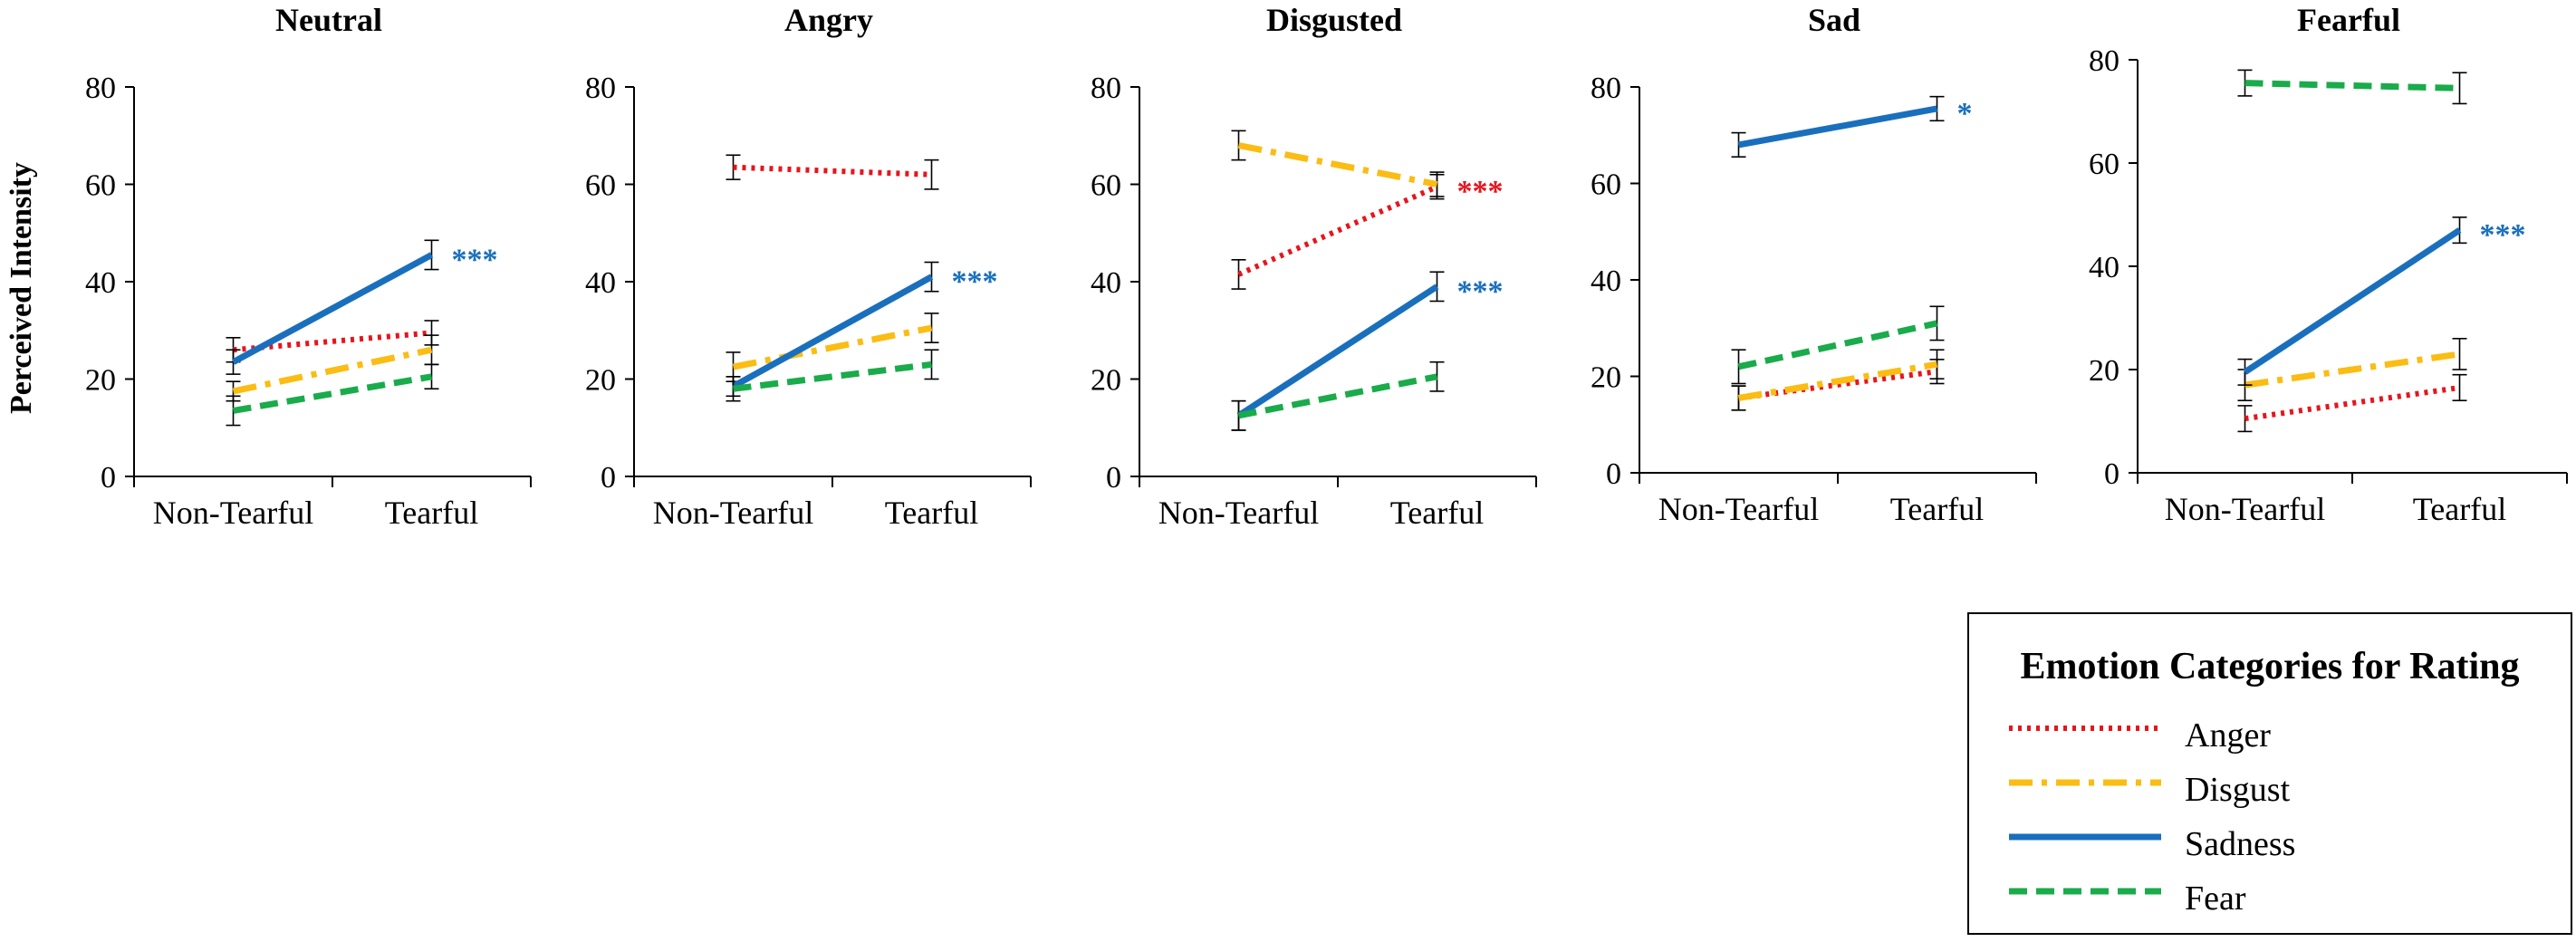  I want to click on panel-fearful-significance-sadness: ***, so click(2503, 235).